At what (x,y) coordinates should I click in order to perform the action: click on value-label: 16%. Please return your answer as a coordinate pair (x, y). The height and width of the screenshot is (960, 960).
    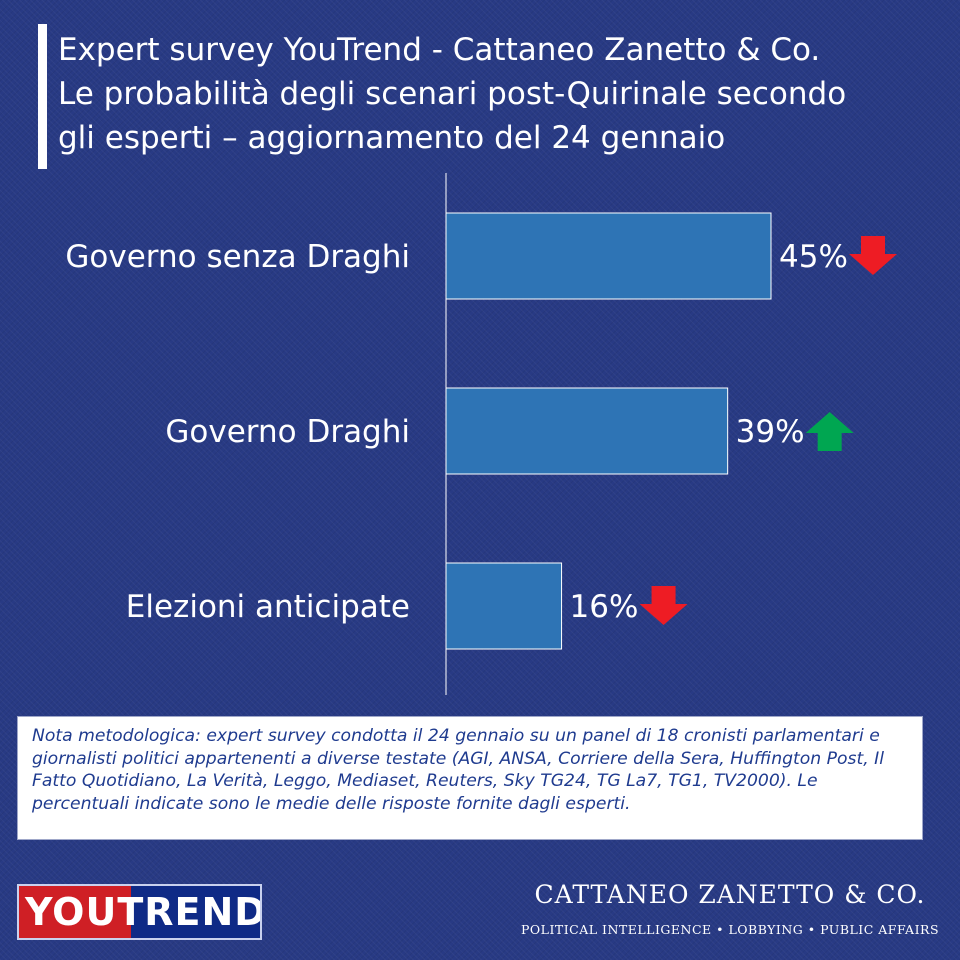
    Looking at the image, I should click on (604, 607).